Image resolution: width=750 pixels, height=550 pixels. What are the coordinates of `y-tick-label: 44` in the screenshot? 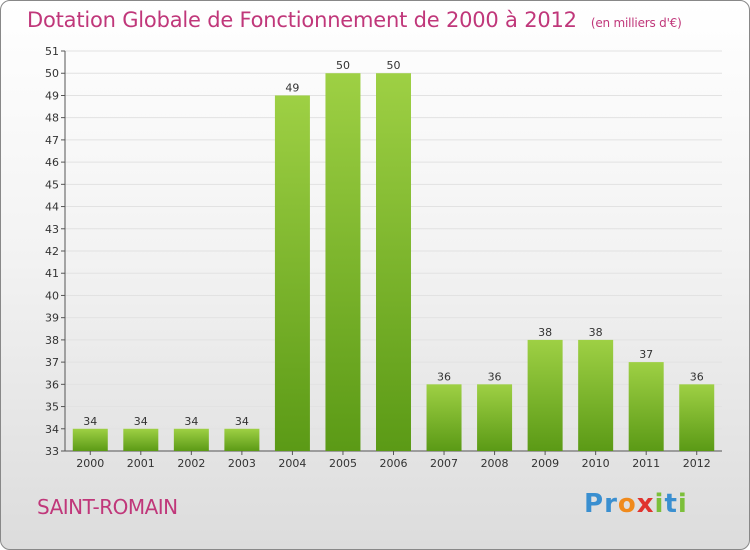 It's located at (52, 207).